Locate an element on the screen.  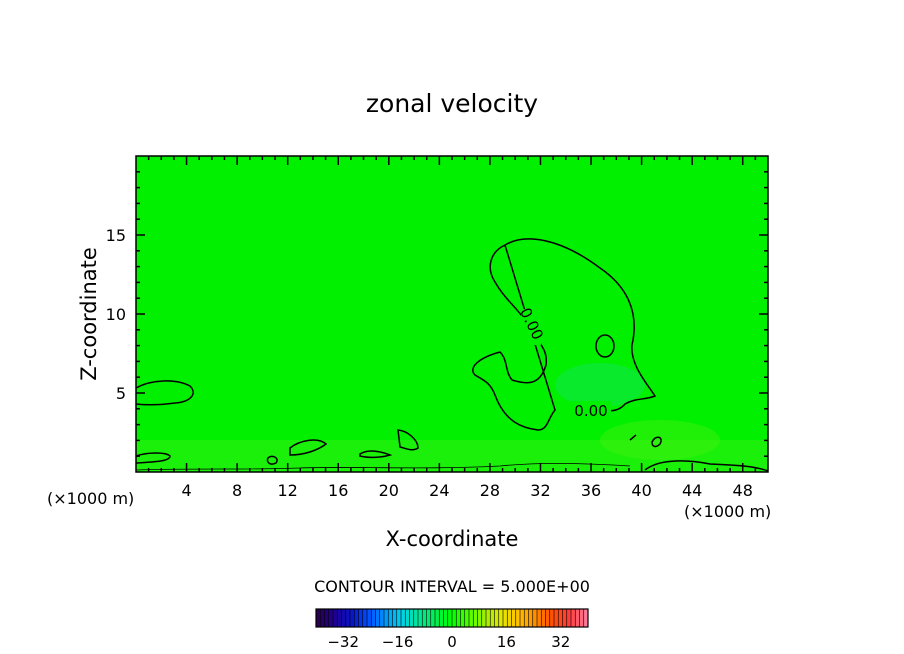
contour-label-lower: 0.00 is located at coordinates (590, 411).